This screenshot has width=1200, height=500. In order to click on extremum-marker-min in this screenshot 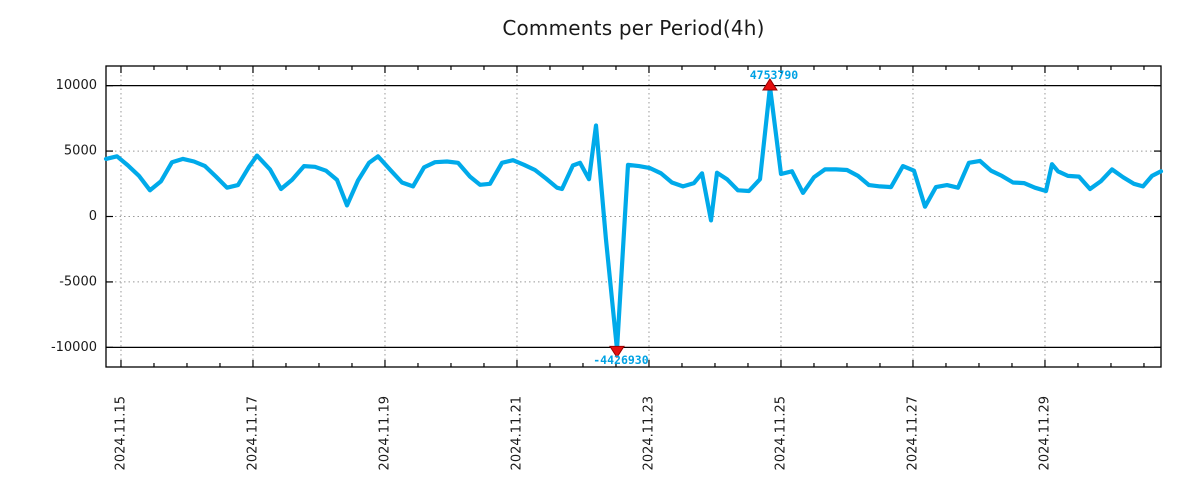, I will do `click(617, 352)`.